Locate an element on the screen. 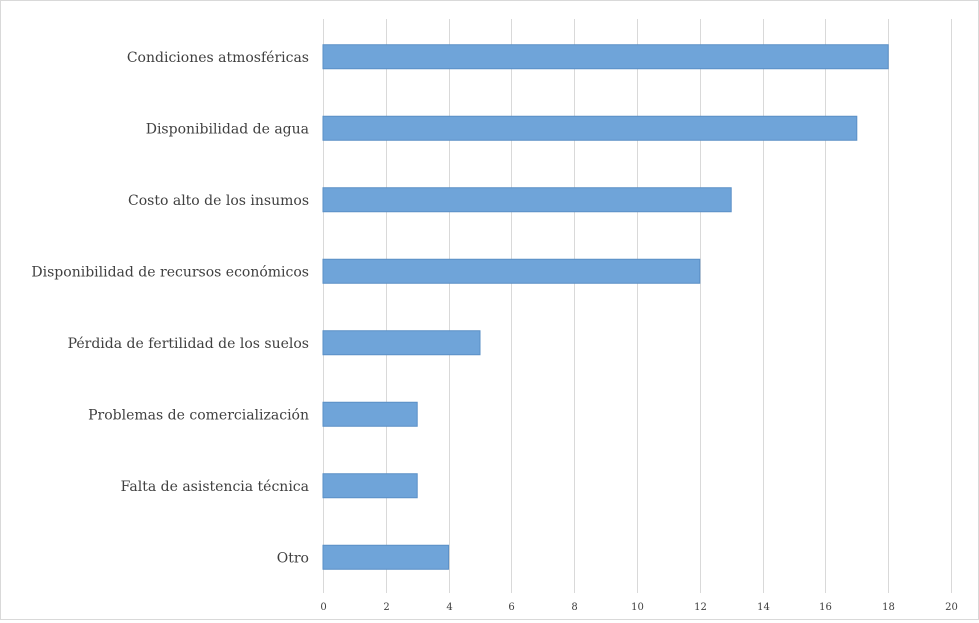 Image resolution: width=979 pixels, height=623 pixels. category-label: Pérdida de fertilidad de los suelos is located at coordinates (188, 344).